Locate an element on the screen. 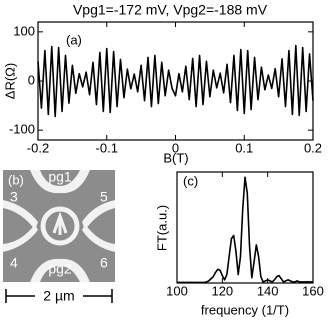 This screenshot has height=321, width=332. plot-frame is located at coordinates (245, 227).